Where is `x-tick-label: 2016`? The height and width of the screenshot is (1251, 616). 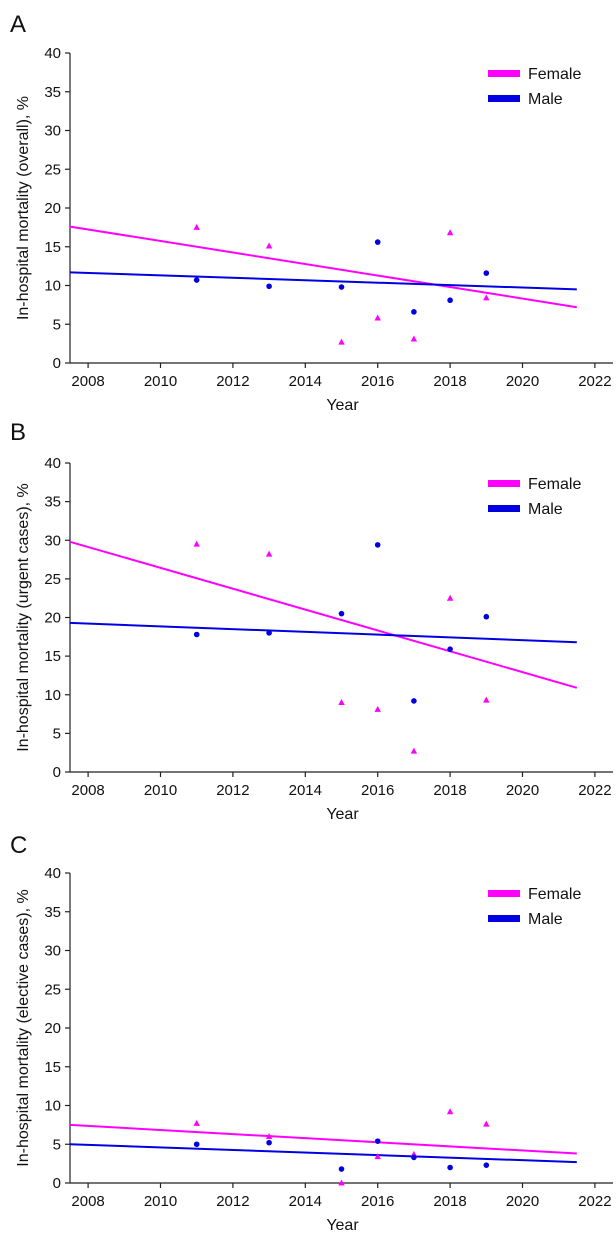 x-tick-label: 2016 is located at coordinates (377, 381).